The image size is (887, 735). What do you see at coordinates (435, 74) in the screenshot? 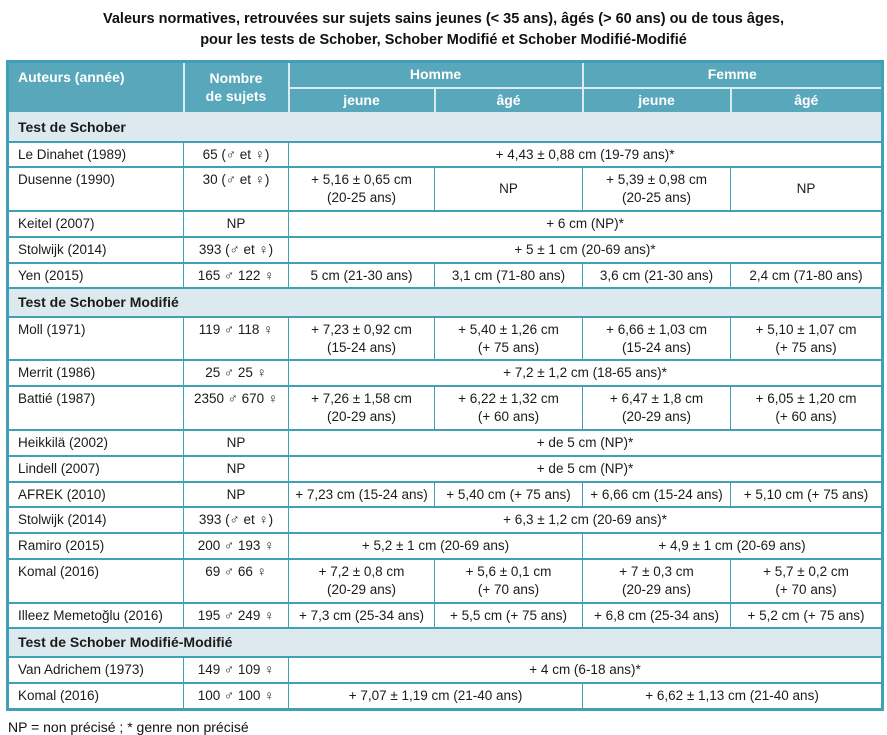
I see `col-header-homme: Homme` at bounding box center [435, 74].